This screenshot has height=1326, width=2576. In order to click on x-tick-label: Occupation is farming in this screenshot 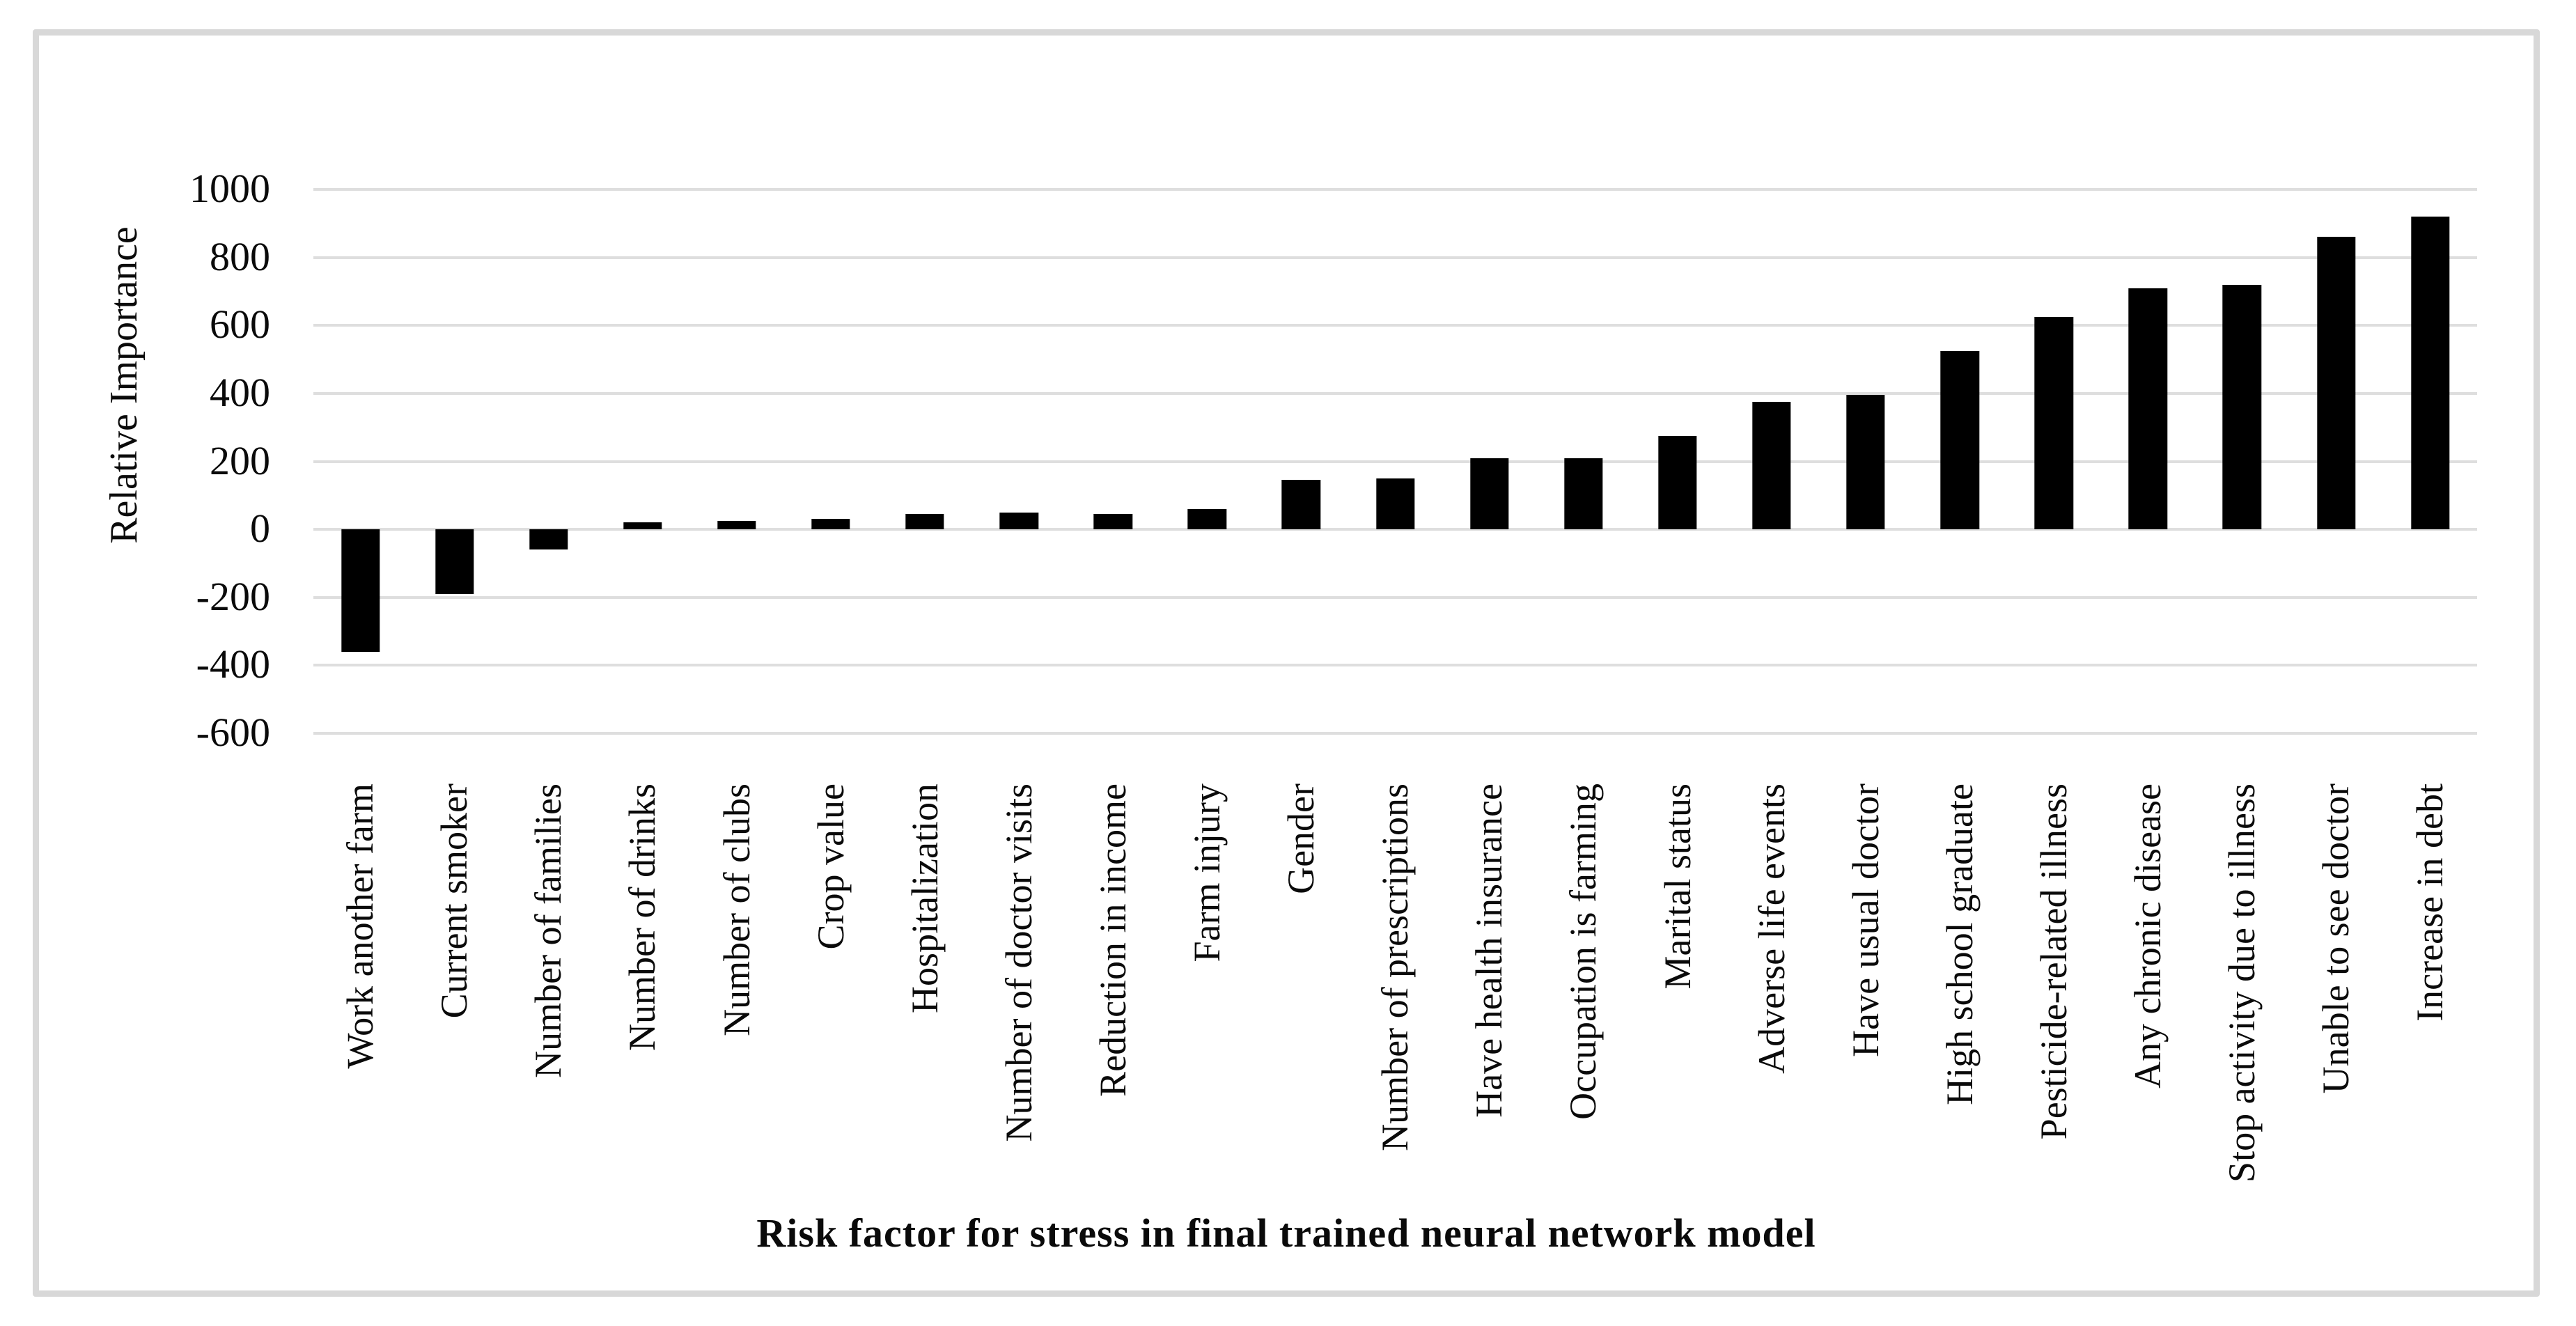, I will do `click(1584, 951)`.